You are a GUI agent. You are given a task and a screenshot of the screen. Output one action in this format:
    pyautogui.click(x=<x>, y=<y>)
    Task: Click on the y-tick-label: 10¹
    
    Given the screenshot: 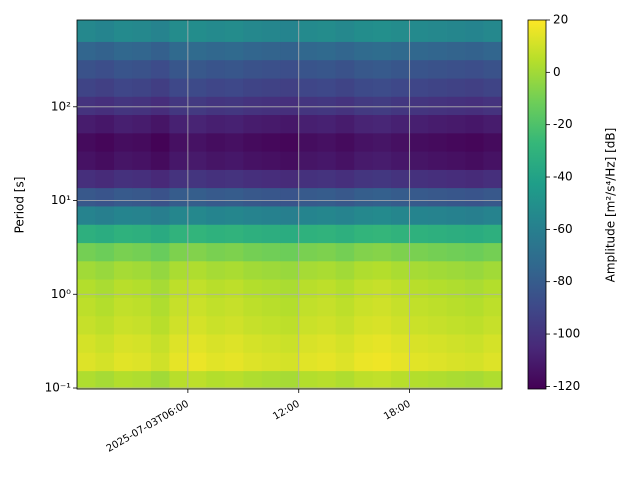 What is the action you would take?
    pyautogui.click(x=61, y=200)
    